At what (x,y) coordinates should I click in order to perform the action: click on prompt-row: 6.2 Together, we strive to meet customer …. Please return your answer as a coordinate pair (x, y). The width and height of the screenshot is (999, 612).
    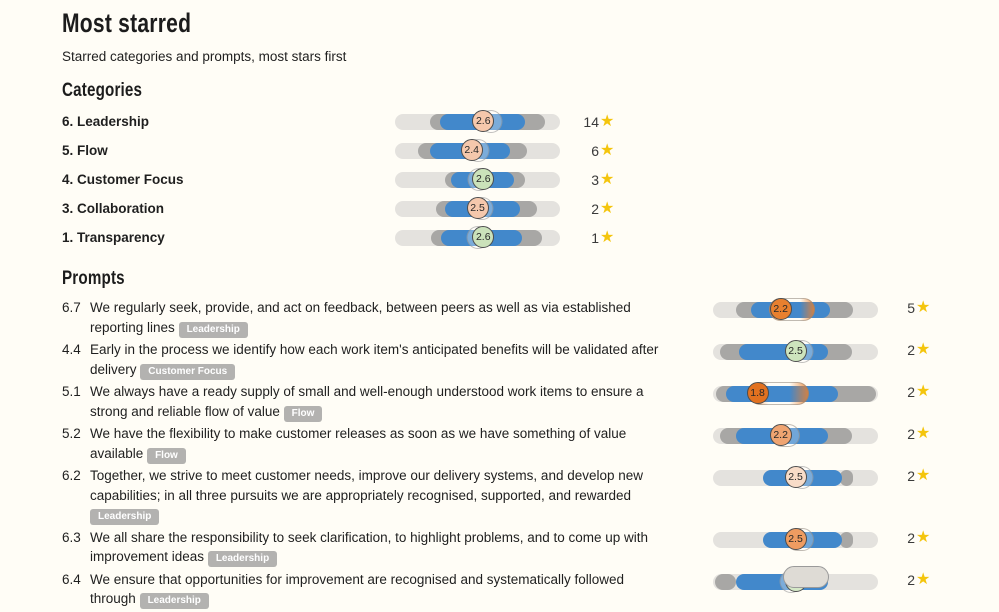
    Looking at the image, I should click on (512, 495).